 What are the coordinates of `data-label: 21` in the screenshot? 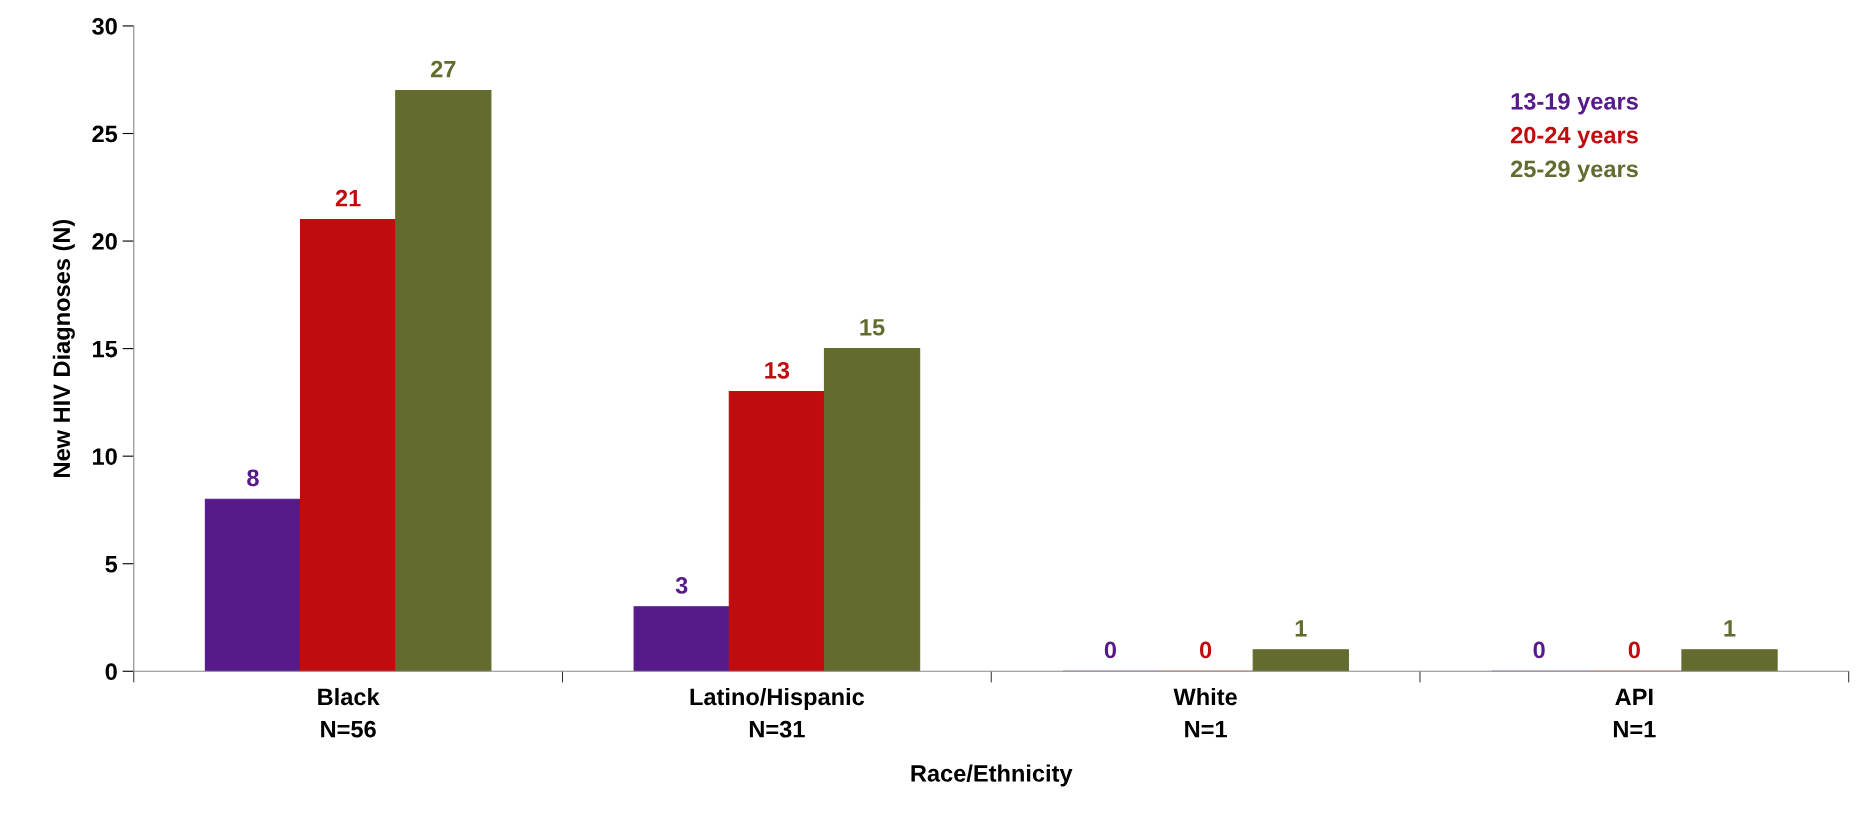 It's located at (348, 198).